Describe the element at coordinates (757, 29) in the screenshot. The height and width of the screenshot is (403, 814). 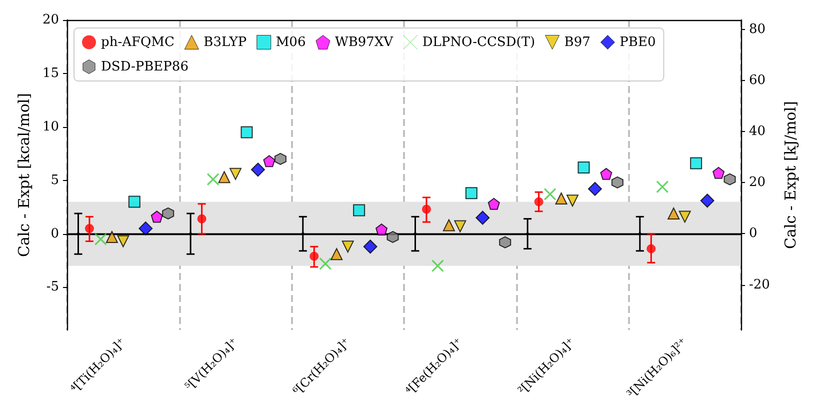
I see `y2-tick-label: 80` at that location.